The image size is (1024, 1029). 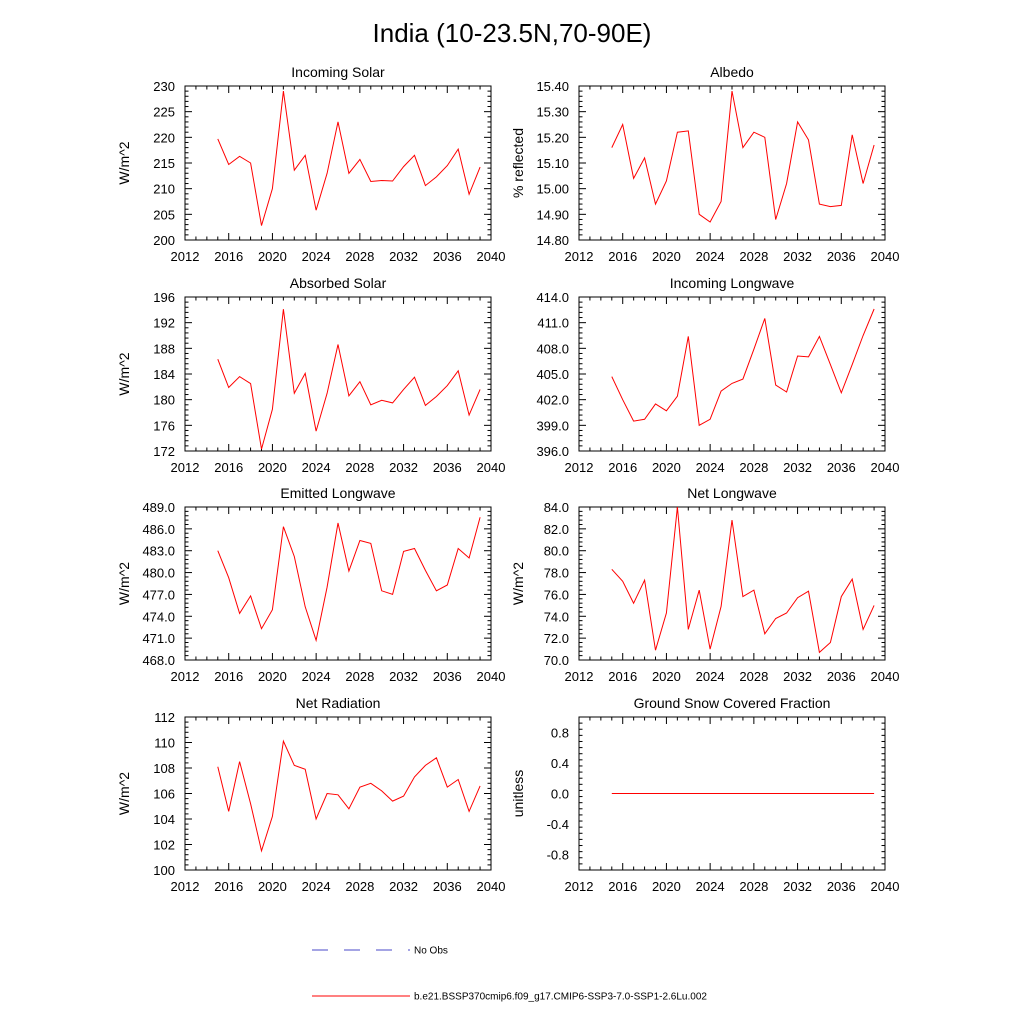 I want to click on series-line-net-radiation, so click(x=349, y=796).